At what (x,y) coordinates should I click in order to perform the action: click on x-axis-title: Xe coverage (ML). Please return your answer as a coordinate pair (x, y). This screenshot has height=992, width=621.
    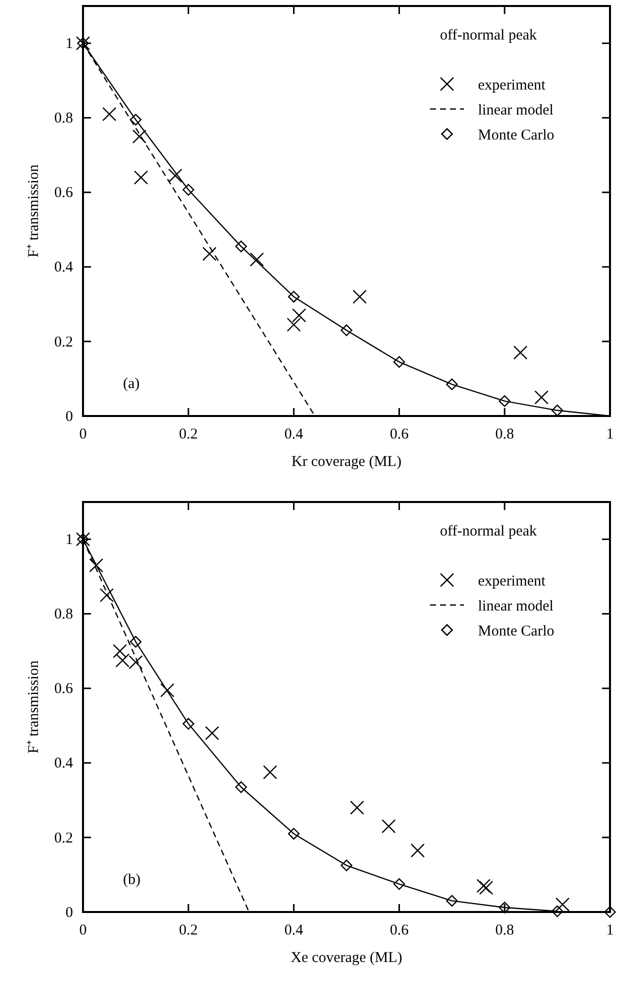
    Looking at the image, I should click on (346, 958).